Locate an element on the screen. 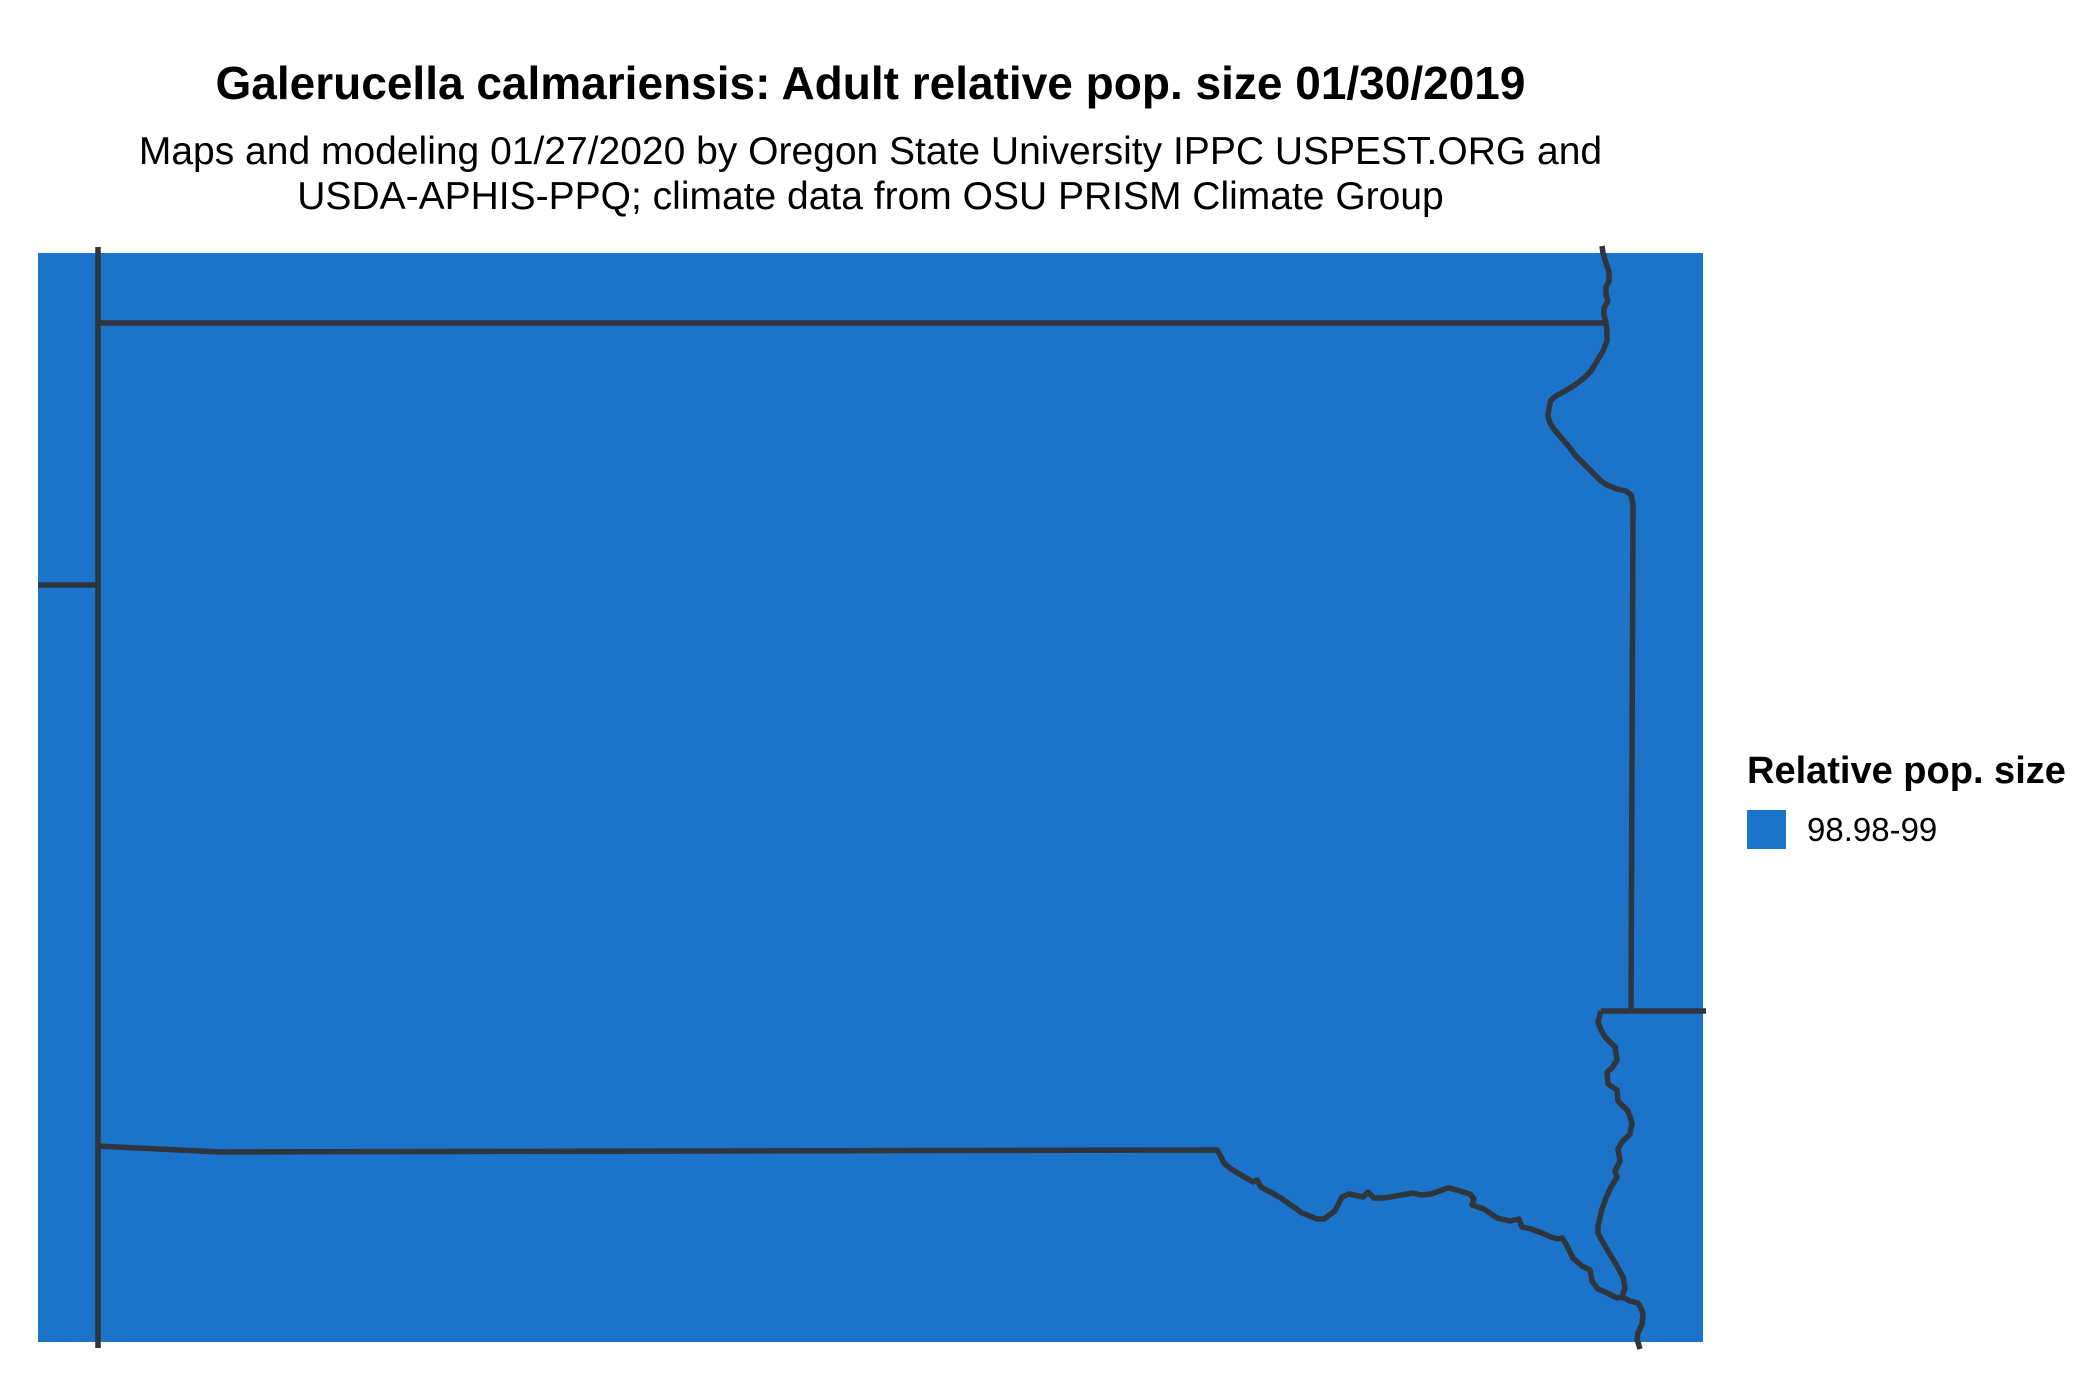 This screenshot has height=1381, width=2100. legend-title: Relative pop. size is located at coordinates (1906, 771).